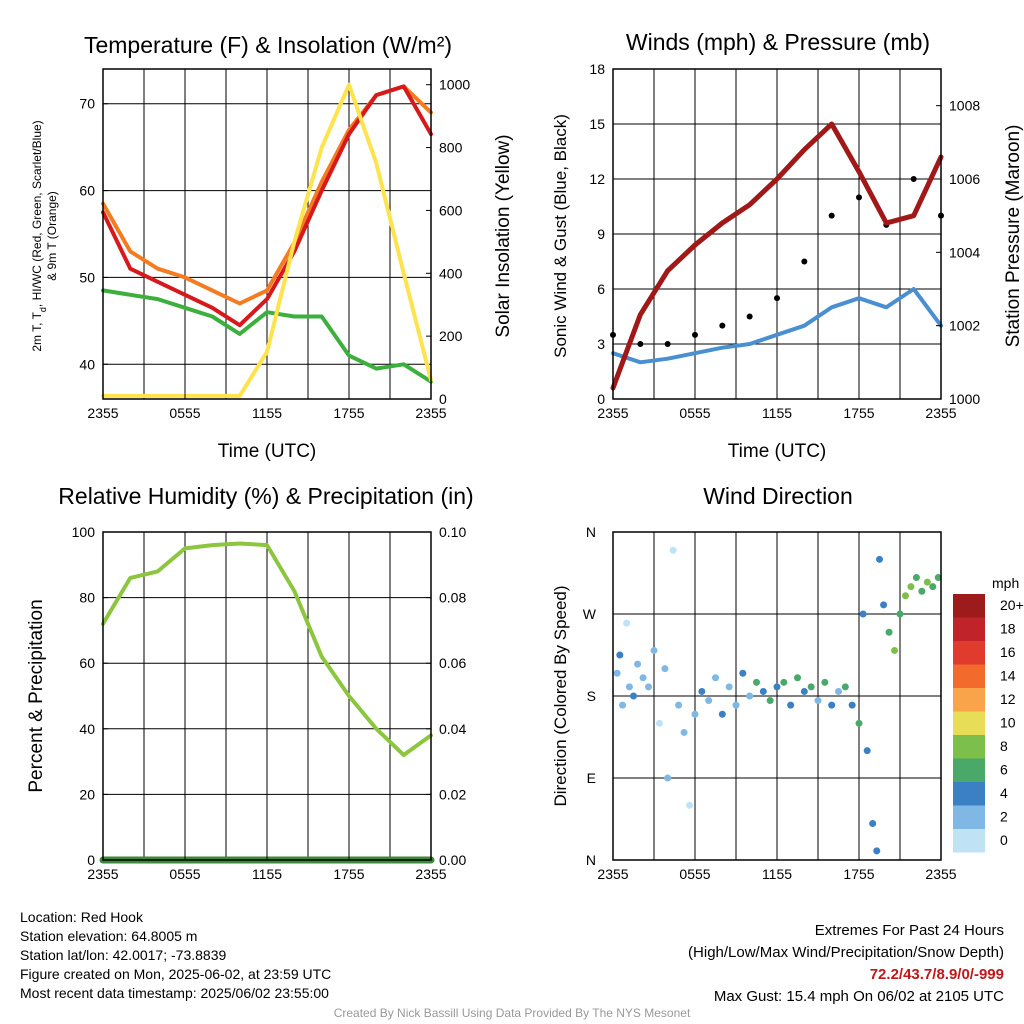 The width and height of the screenshot is (1024, 1024). Describe the element at coordinates (1005, 583) in the screenshot. I see `colorbar-title: mph` at that location.